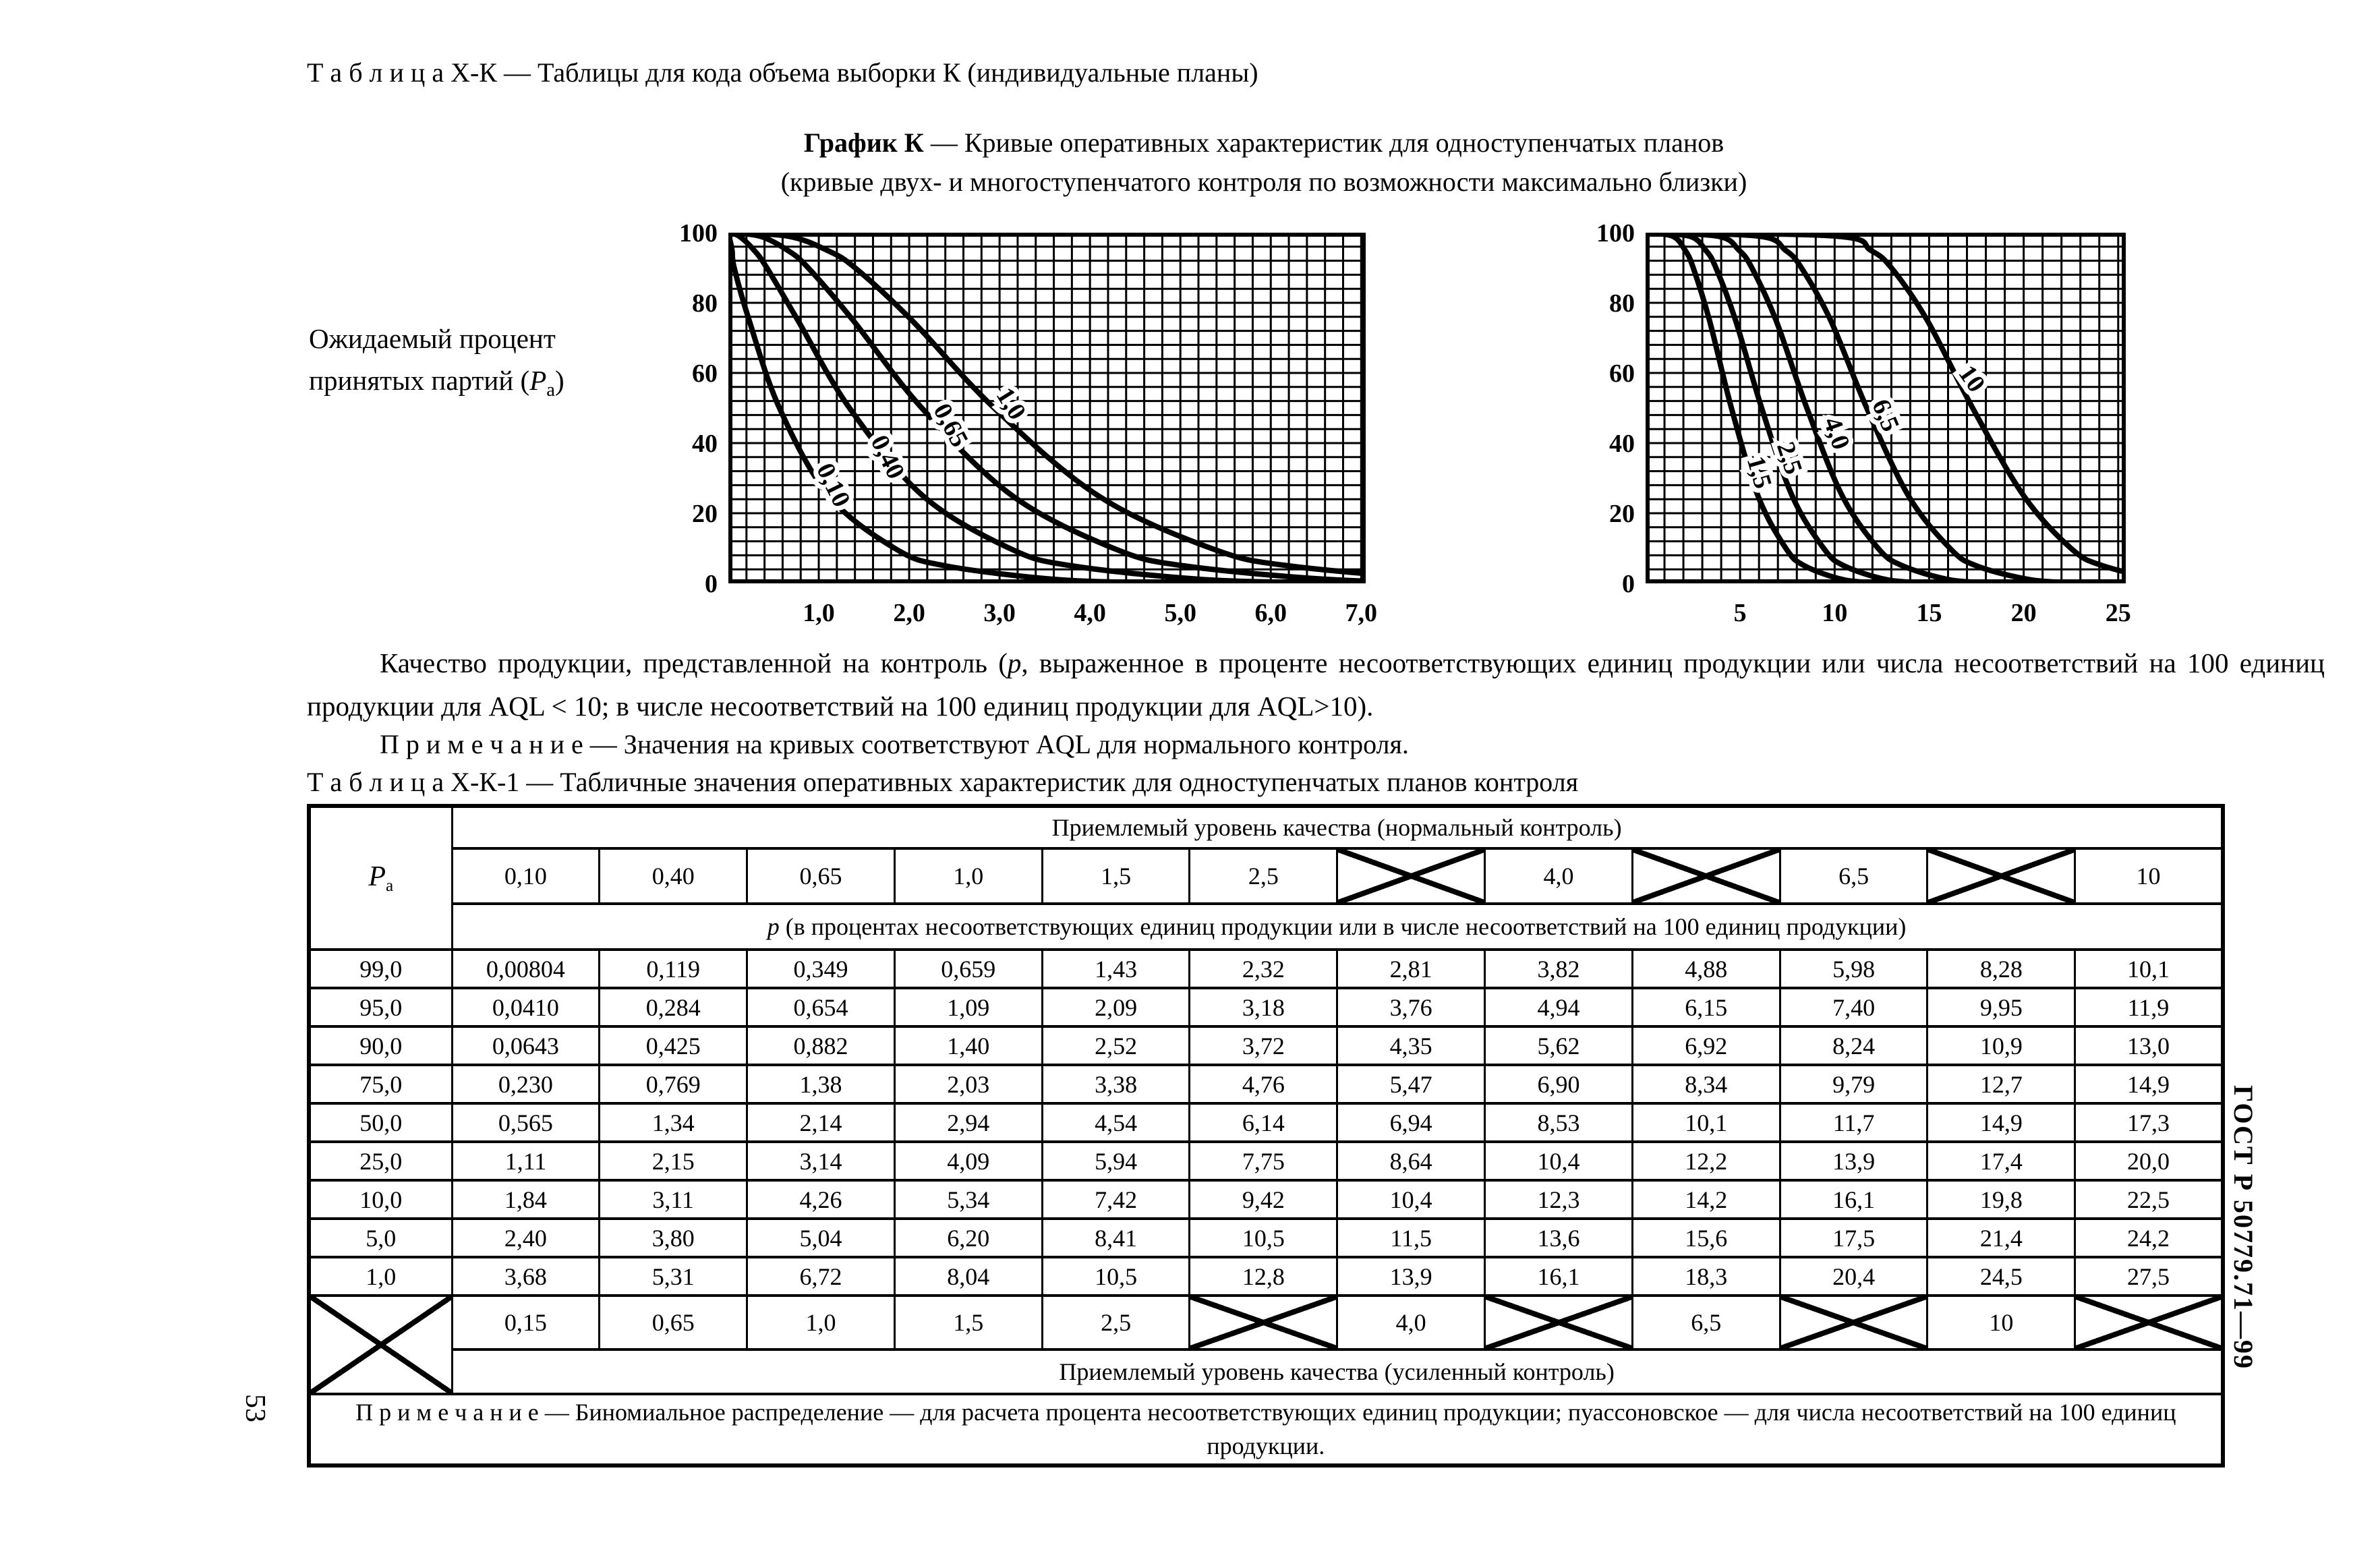 The width and height of the screenshot is (2378, 1568). I want to click on p-value-cell: 4,88, so click(1706, 968).